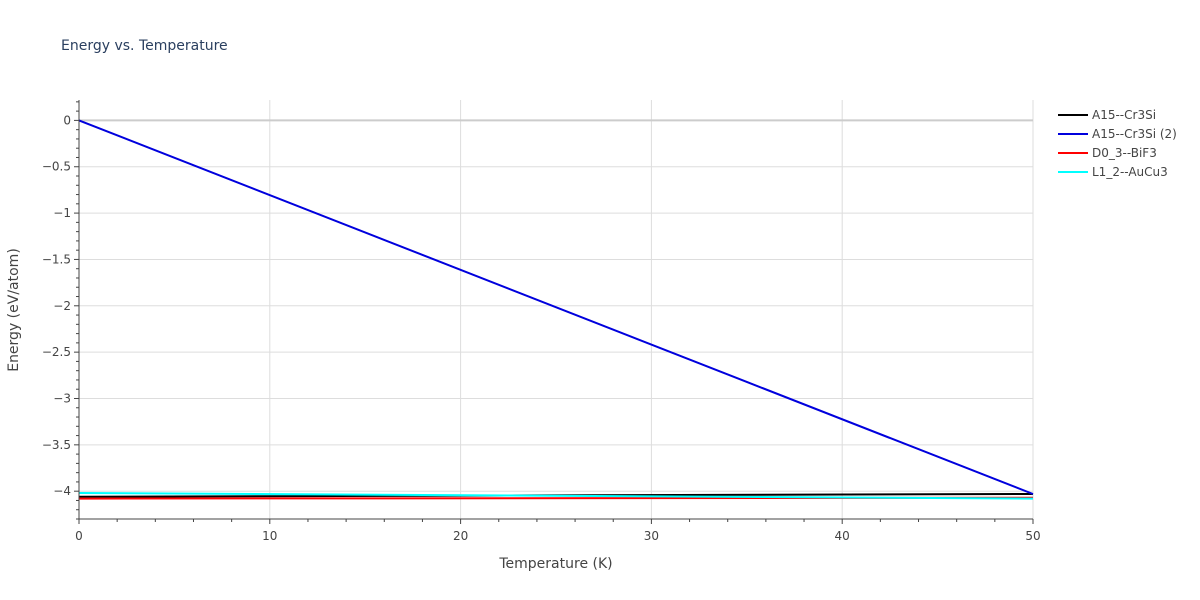 The image size is (1200, 600). I want to click on y-tick-label: −2.5, so click(56, 352).